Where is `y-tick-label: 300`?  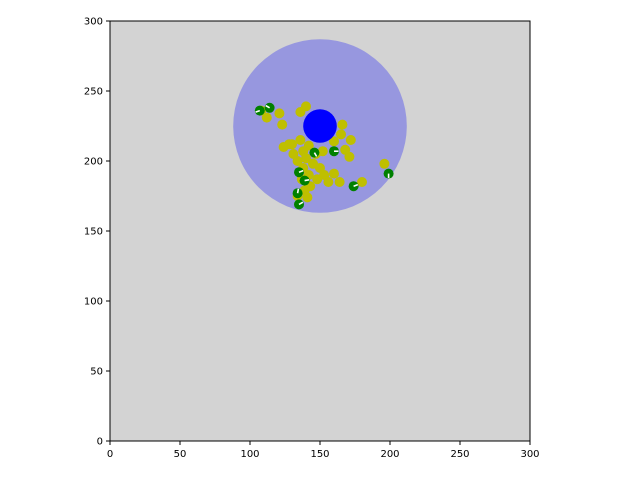 y-tick-label: 300 is located at coordinates (93, 22).